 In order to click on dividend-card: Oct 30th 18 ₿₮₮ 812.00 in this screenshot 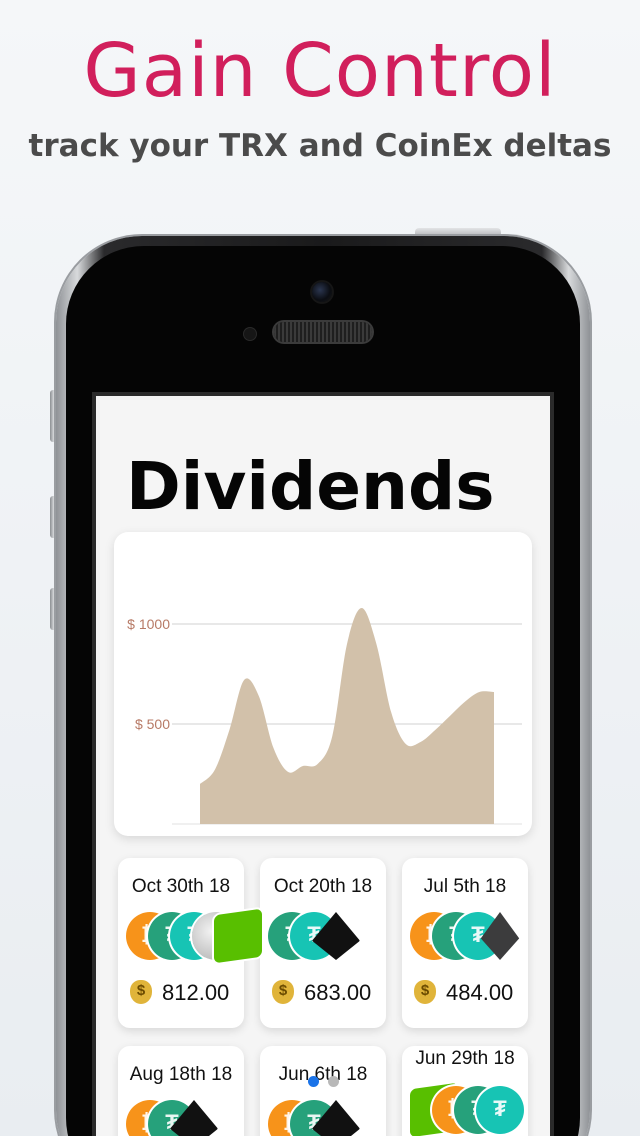, I will do `click(190, 943)`.